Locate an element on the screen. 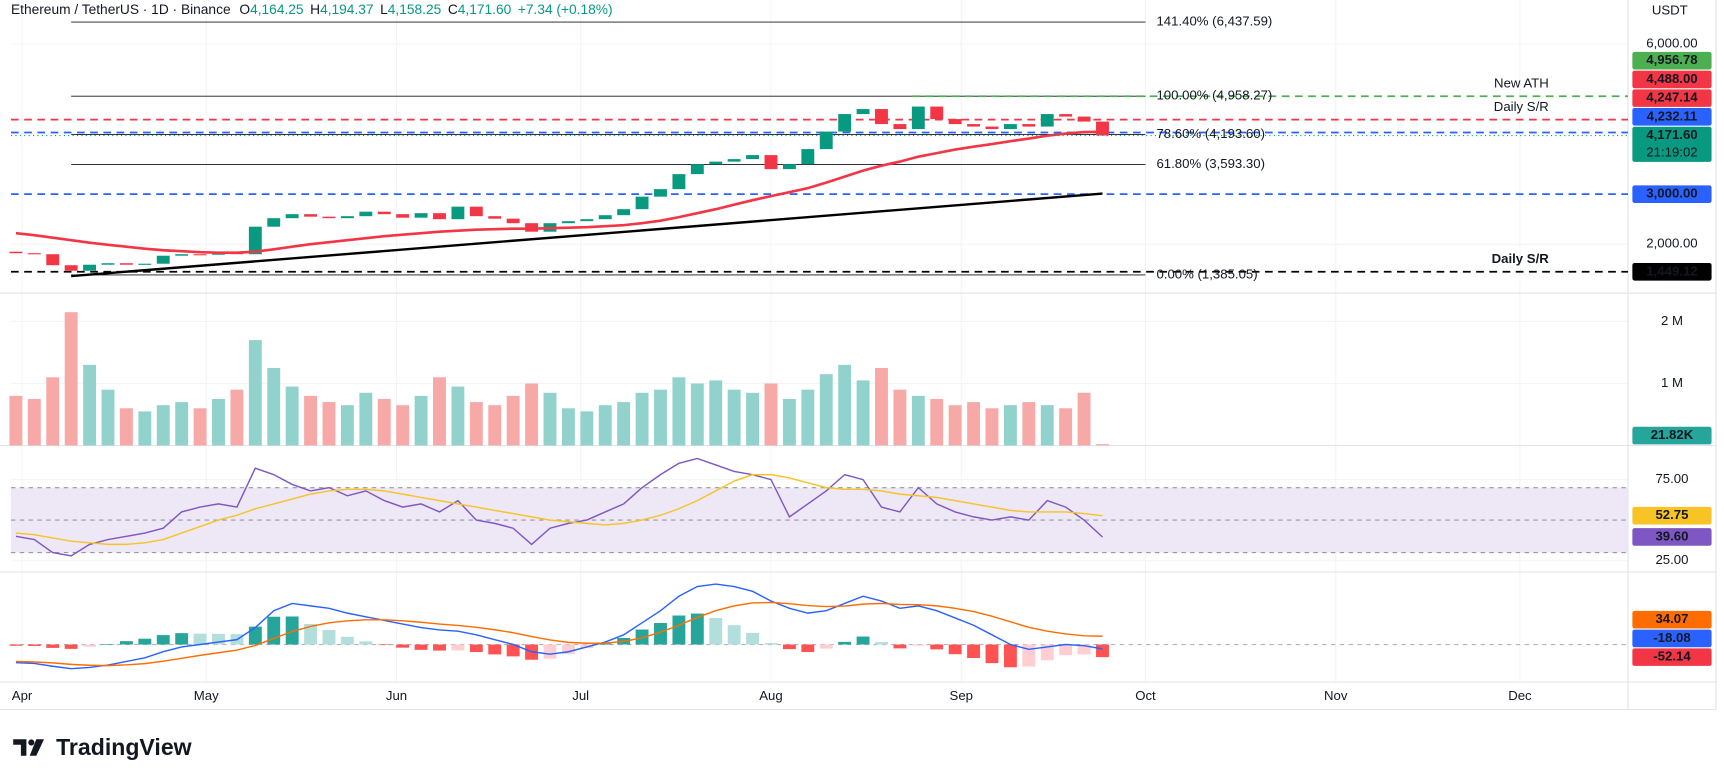 The width and height of the screenshot is (1724, 781). y-tick-label: 2 M is located at coordinates (1672, 320).